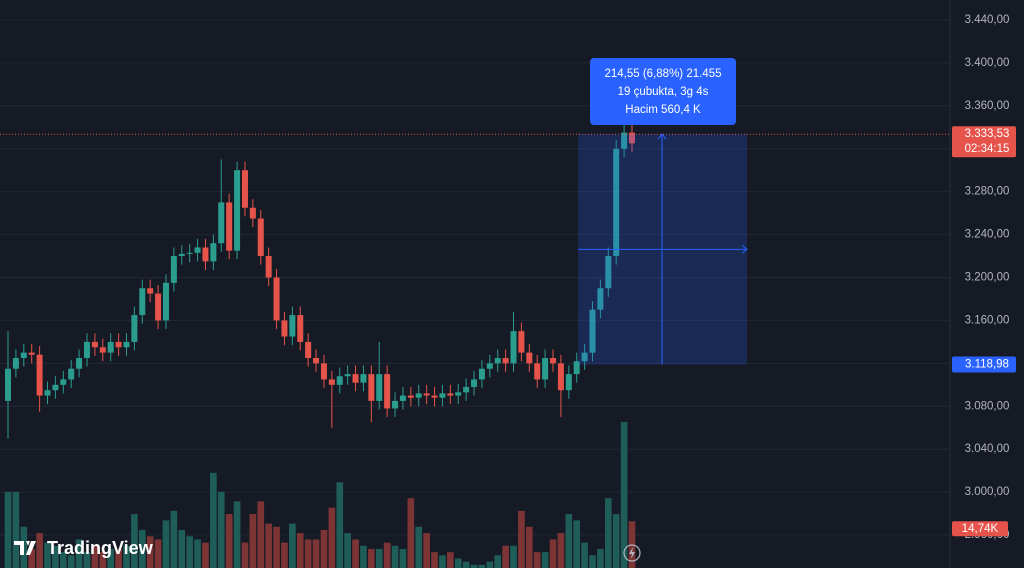  Describe the element at coordinates (987, 192) in the screenshot. I see `y-tick-label: 3.280,00` at that location.